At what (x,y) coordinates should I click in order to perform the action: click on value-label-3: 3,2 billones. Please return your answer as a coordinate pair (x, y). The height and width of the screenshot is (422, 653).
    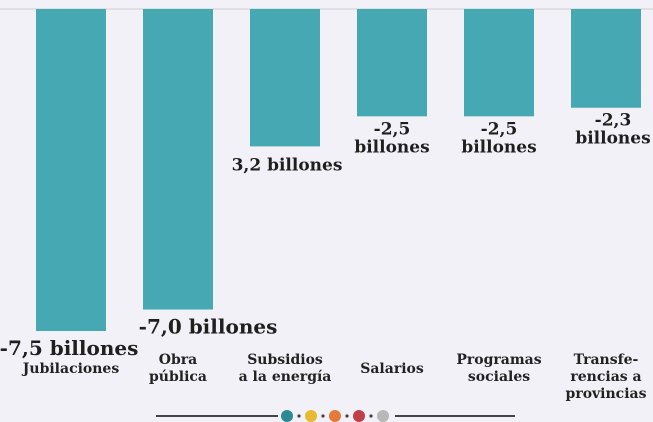
    Looking at the image, I should click on (287, 165).